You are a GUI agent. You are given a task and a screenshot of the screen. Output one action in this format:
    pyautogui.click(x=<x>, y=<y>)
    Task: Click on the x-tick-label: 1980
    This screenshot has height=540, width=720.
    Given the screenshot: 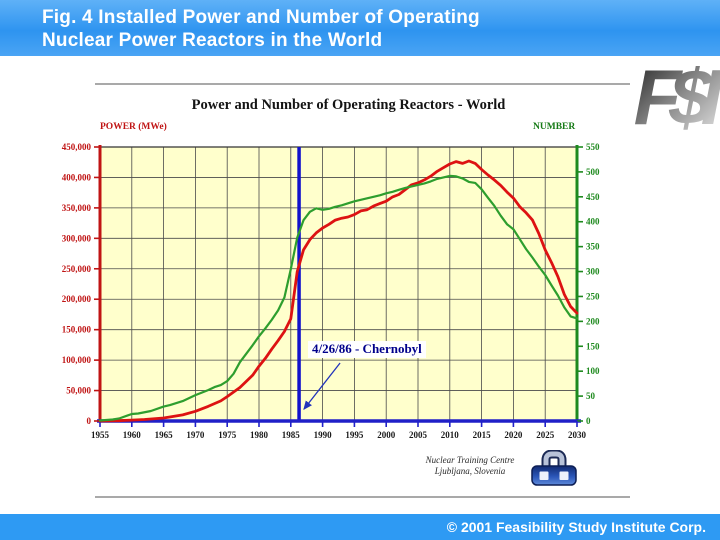 What is the action you would take?
    pyautogui.click(x=259, y=435)
    